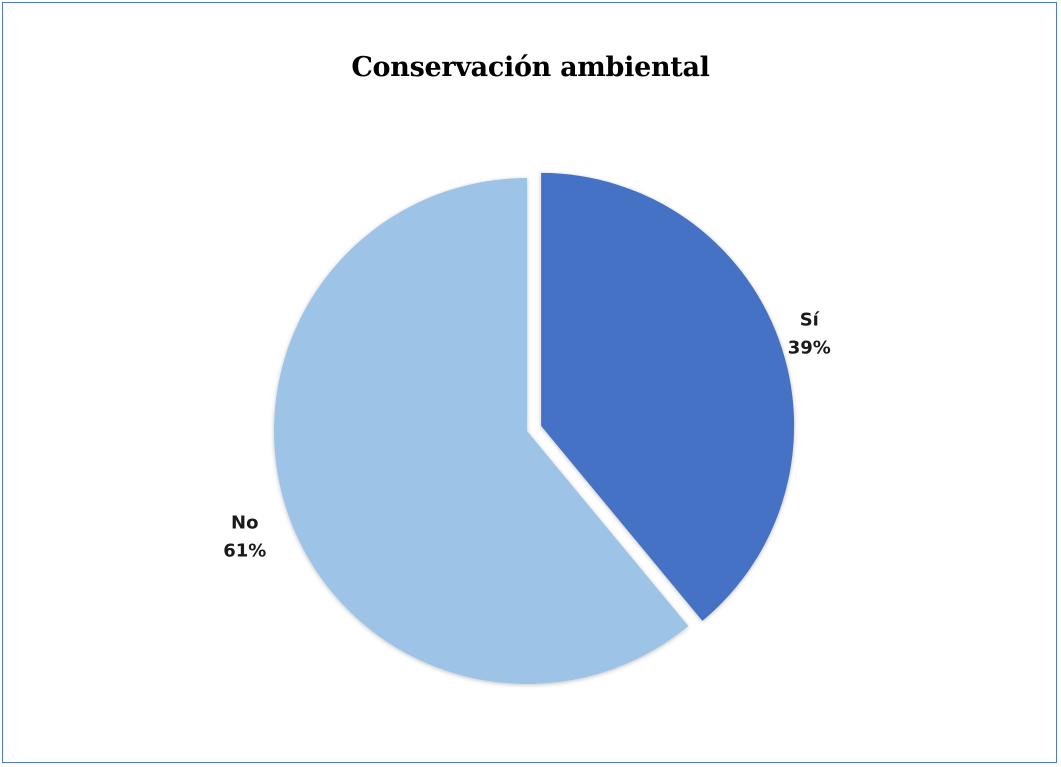 The height and width of the screenshot is (767, 1061). What do you see at coordinates (530, 67) in the screenshot?
I see `chart-title: Conservación ambiental` at bounding box center [530, 67].